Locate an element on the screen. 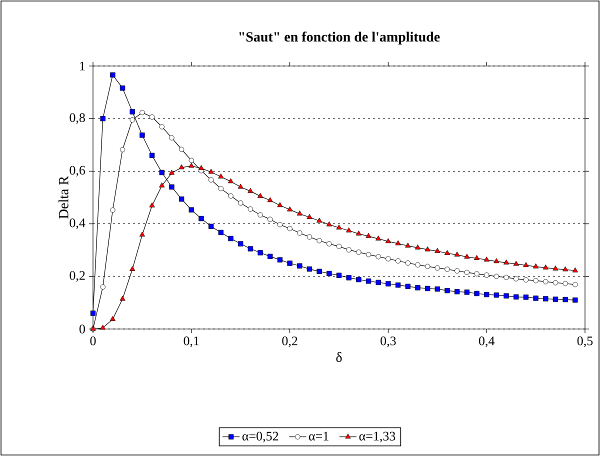 The image size is (601, 456). x-tick-label: 0,2 is located at coordinates (290, 342).